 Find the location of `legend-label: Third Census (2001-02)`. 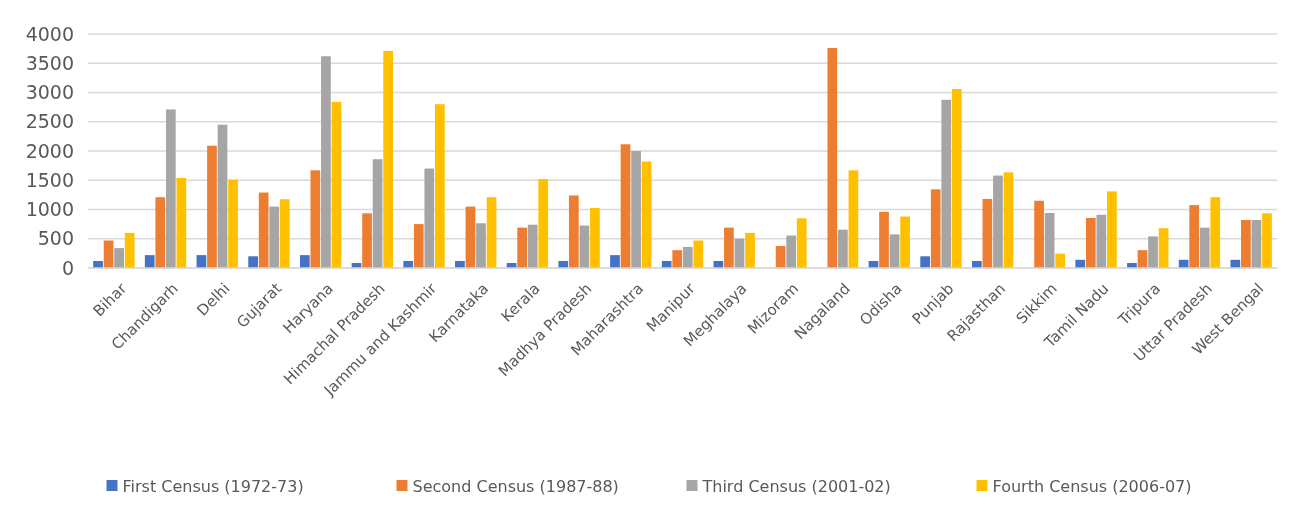

legend-label: Third Census (2001-02) is located at coordinates (796, 486).